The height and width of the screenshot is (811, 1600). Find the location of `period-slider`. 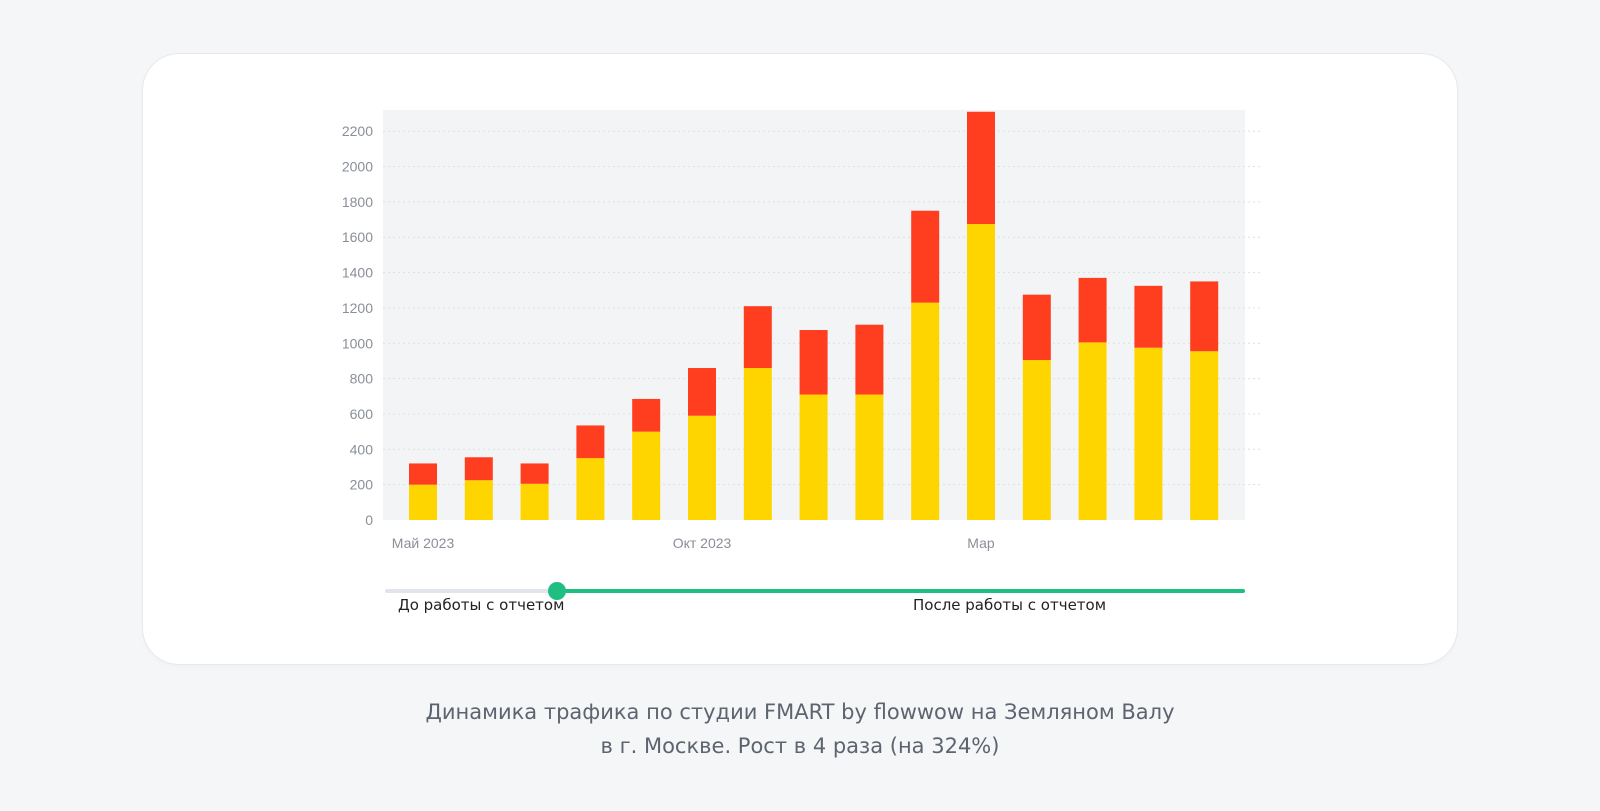

period-slider is located at coordinates (815, 591).